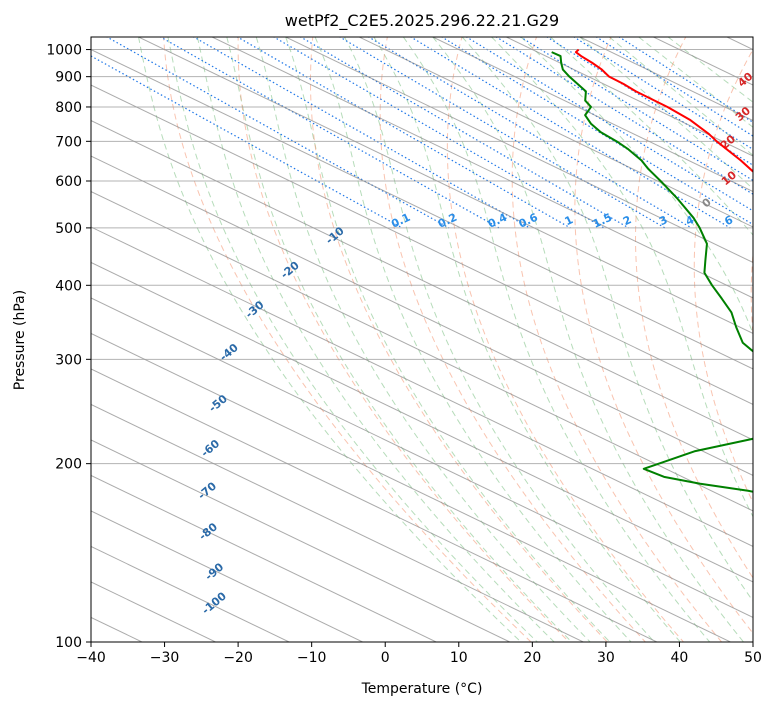 This screenshot has width=775, height=708. What do you see at coordinates (753, 658) in the screenshot?
I see `x-tick-label: 50` at bounding box center [753, 658].